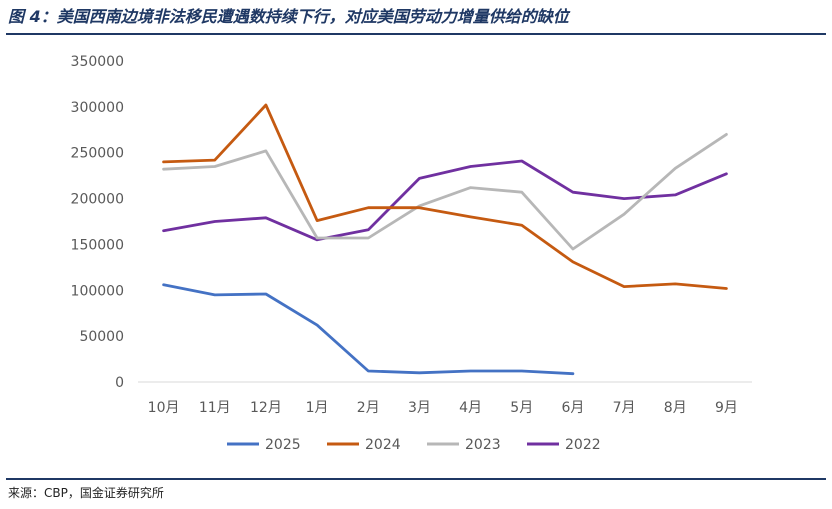 The image size is (832, 509). What do you see at coordinates (164, 408) in the screenshot?
I see `x-tick-label: 10月` at bounding box center [164, 408].